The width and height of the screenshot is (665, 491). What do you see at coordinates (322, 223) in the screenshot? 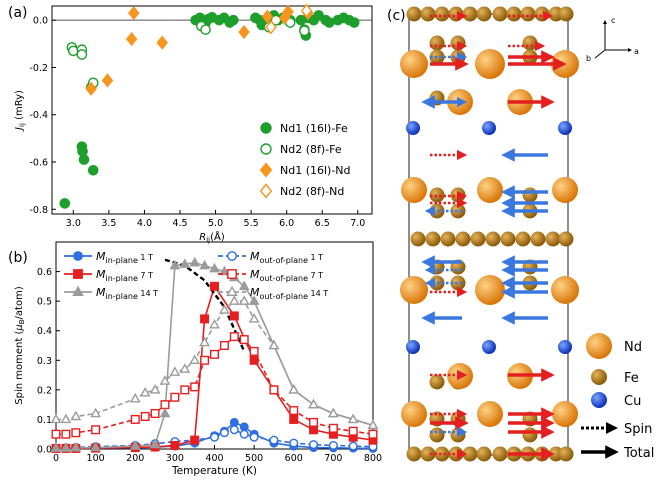
I see `panel-a-xtick-label: 6.5` at bounding box center [322, 223].